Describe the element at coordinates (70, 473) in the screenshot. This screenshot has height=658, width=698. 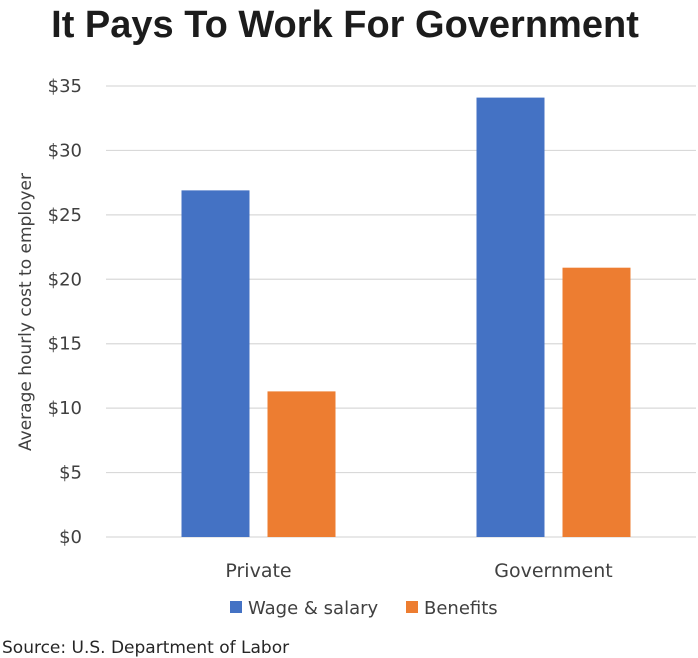
I see `y-tick-label: $5` at that location.